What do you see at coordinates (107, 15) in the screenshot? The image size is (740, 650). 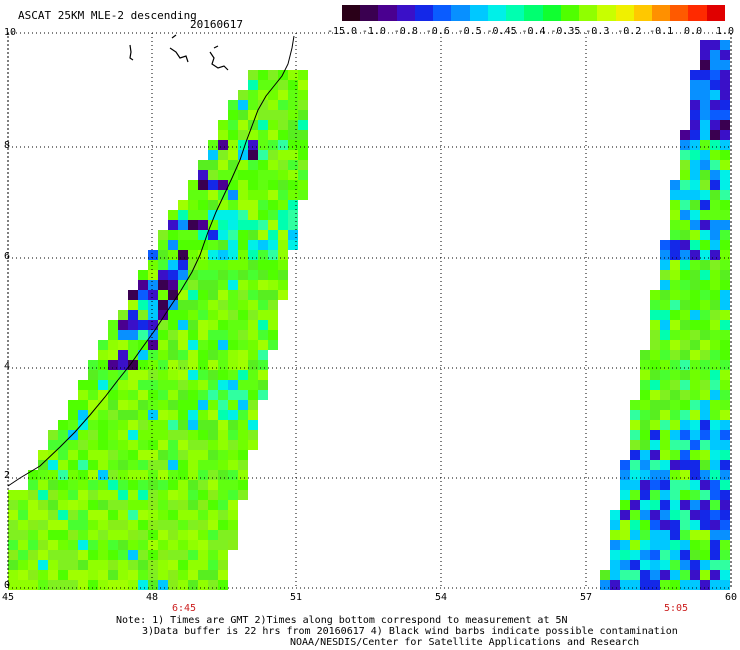 I see `product-title: ASCAT 25KM MLE-2 descending` at bounding box center [107, 15].